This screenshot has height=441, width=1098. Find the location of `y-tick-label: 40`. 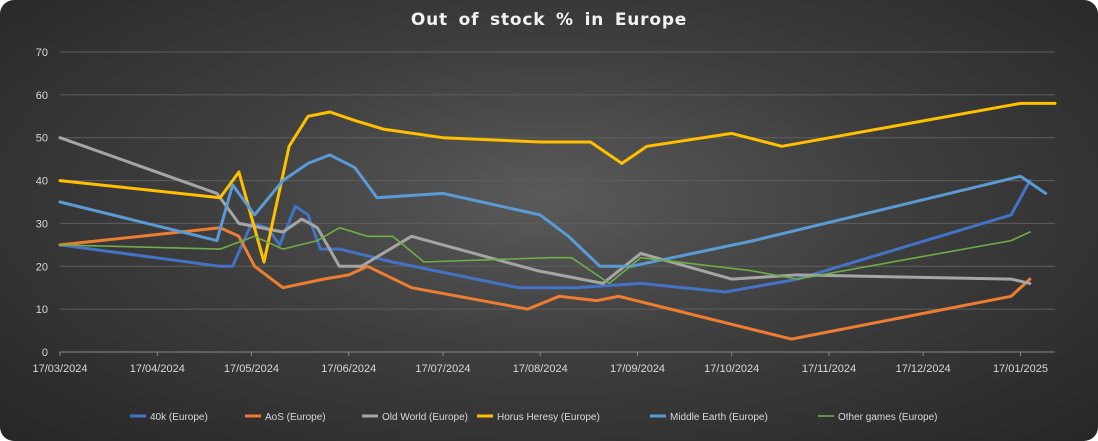

y-tick-label: 40 is located at coordinates (42, 182).